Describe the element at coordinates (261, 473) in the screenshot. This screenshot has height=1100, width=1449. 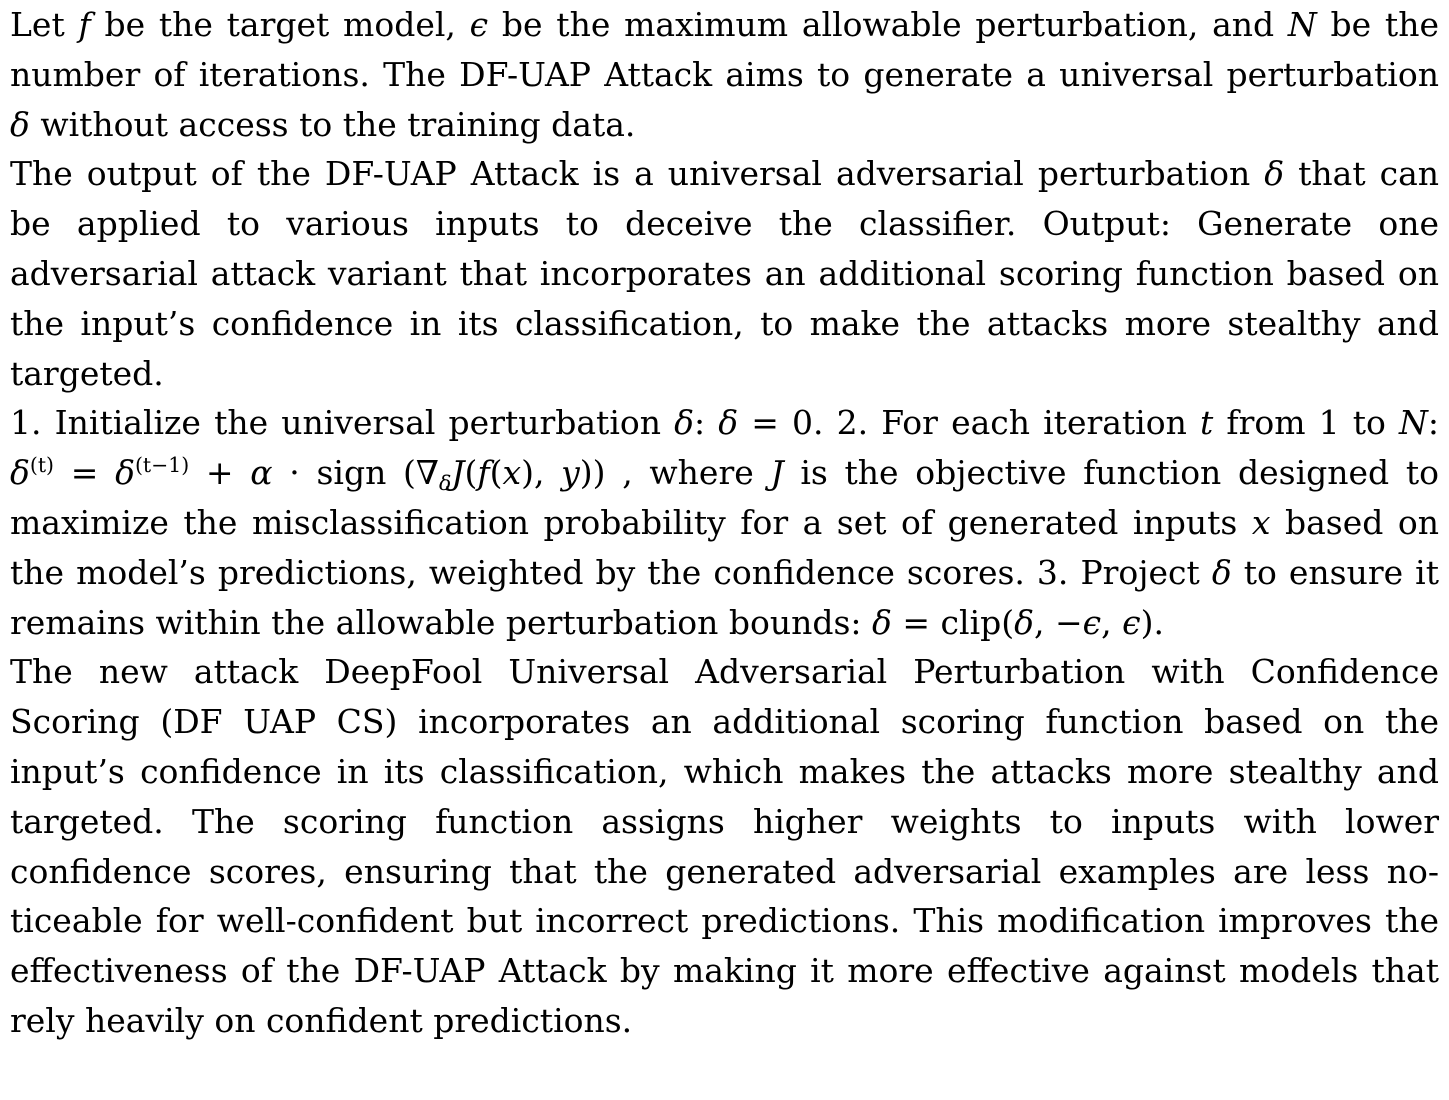
I see `math-alpha: α` at that location.